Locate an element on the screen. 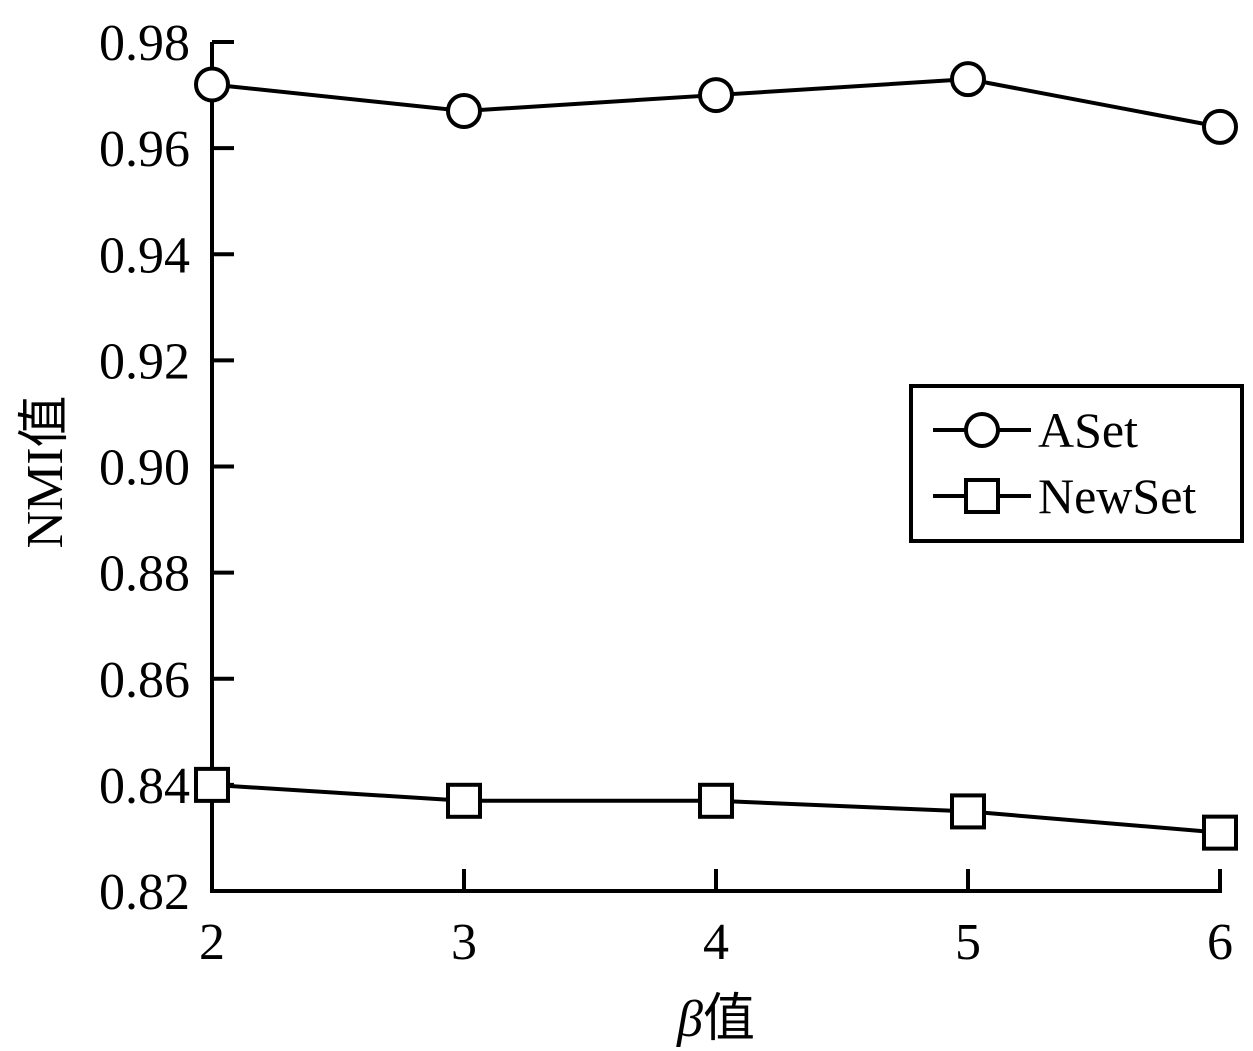 The width and height of the screenshot is (1253, 1051). y-tick-label: 0.94 is located at coordinates (144, 255).